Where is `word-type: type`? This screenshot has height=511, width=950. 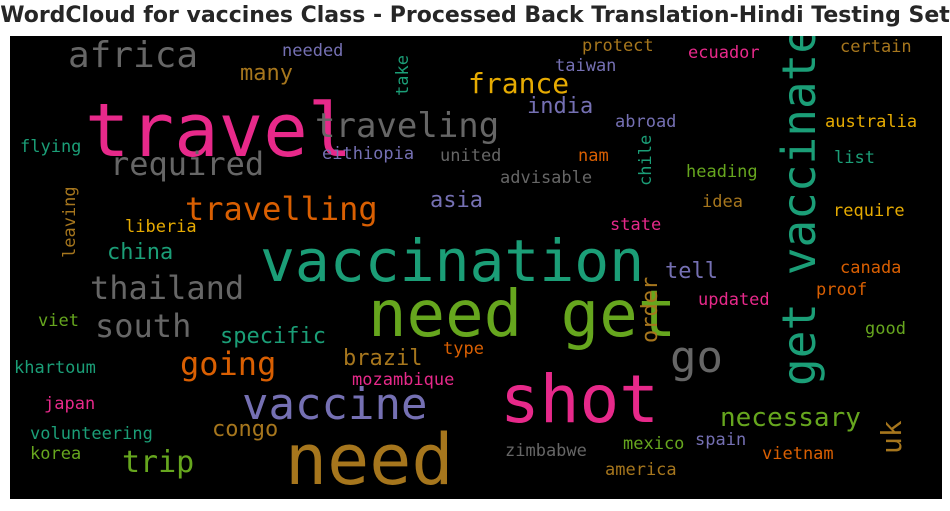
word-type: type is located at coordinates (463, 349).